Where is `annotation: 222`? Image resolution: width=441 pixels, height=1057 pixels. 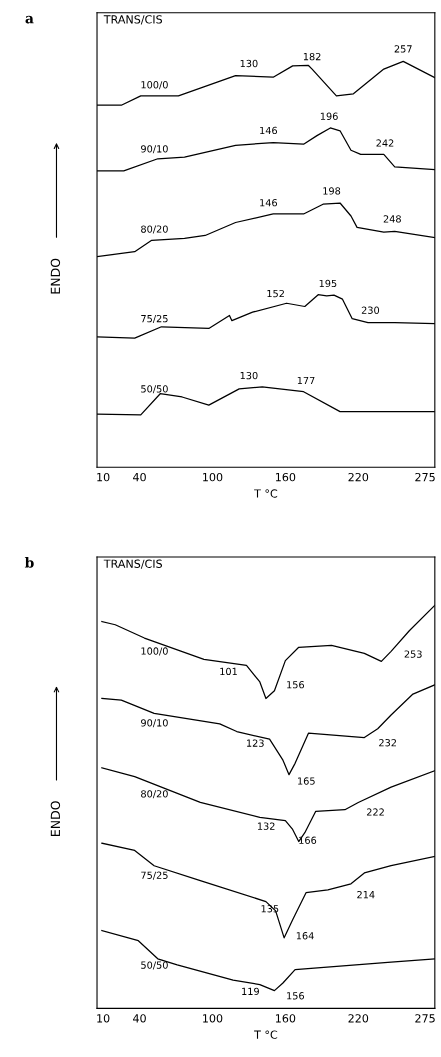
annotation: 222 is located at coordinates (375, 812).